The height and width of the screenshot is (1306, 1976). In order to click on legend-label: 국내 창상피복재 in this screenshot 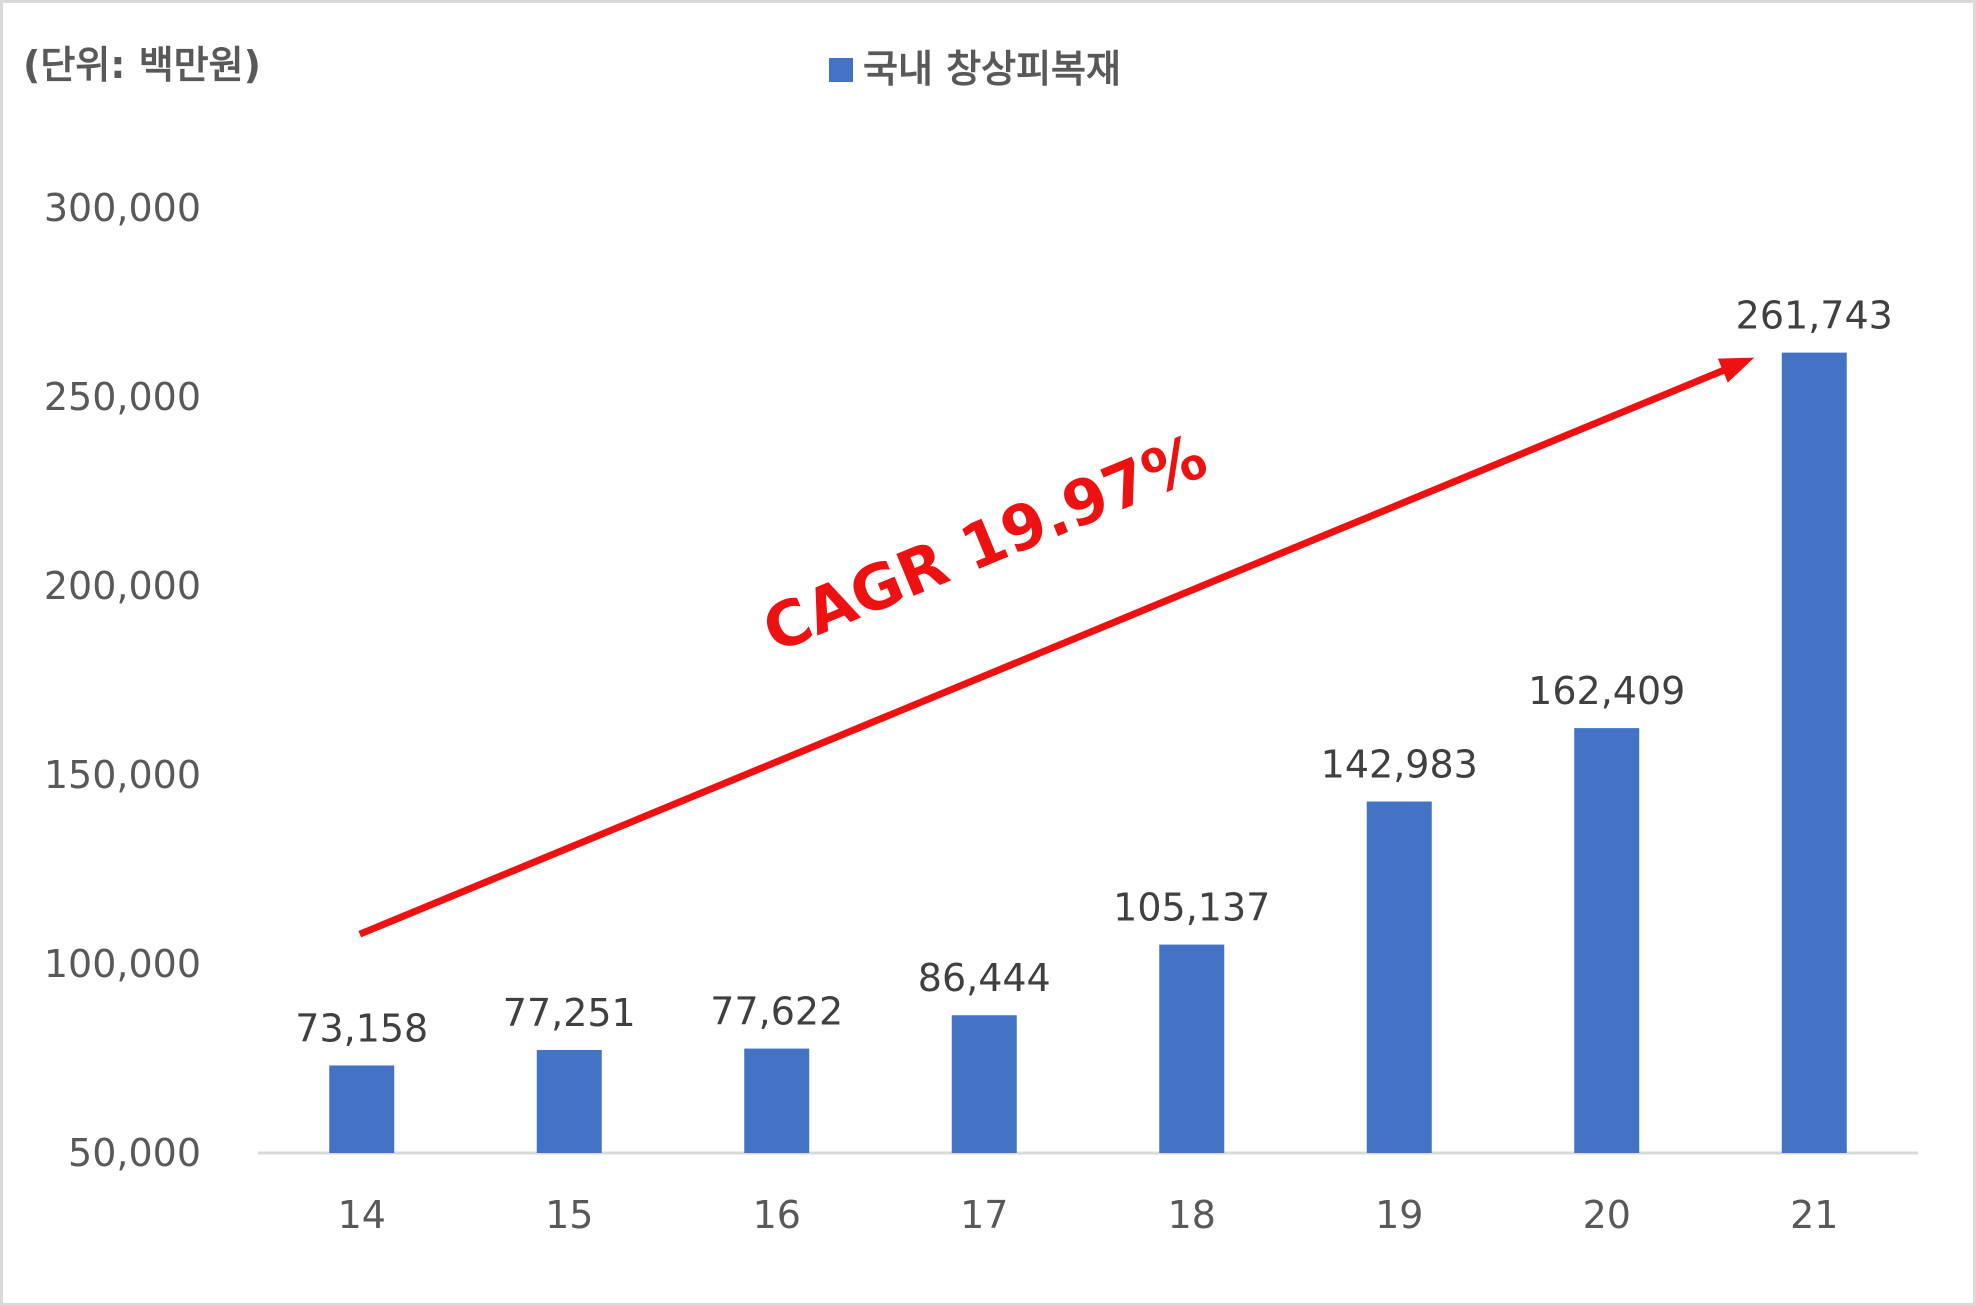, I will do `click(992, 69)`.